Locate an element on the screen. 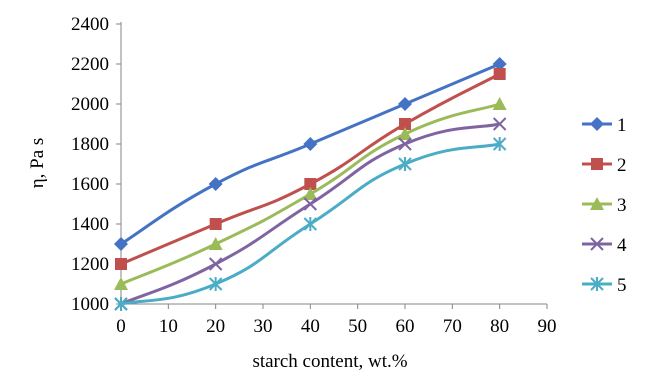 Image resolution: width=646 pixels, height=380 pixels. legend-label: 3 is located at coordinates (622, 205).